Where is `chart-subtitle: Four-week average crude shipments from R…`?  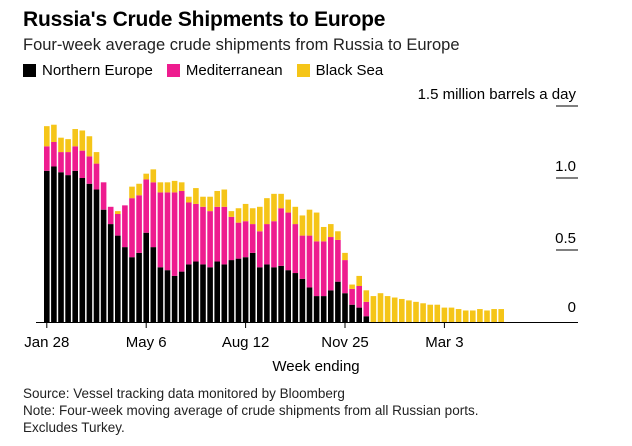 chart-subtitle: Four-week average crude shipments from R… is located at coordinates (241, 45).